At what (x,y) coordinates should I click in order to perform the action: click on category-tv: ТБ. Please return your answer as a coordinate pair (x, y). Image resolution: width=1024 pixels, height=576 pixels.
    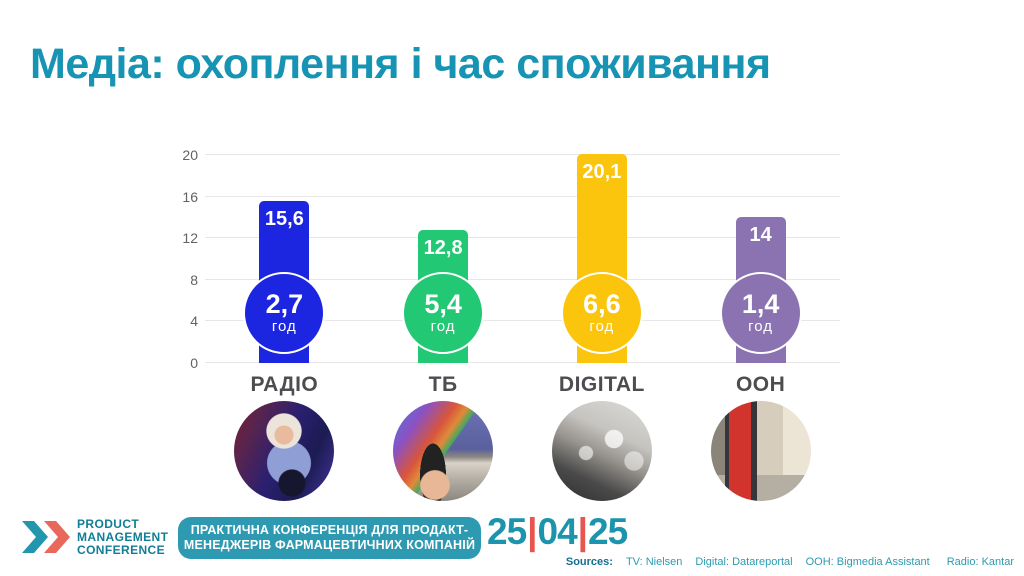
    Looking at the image, I should click on (443, 436).